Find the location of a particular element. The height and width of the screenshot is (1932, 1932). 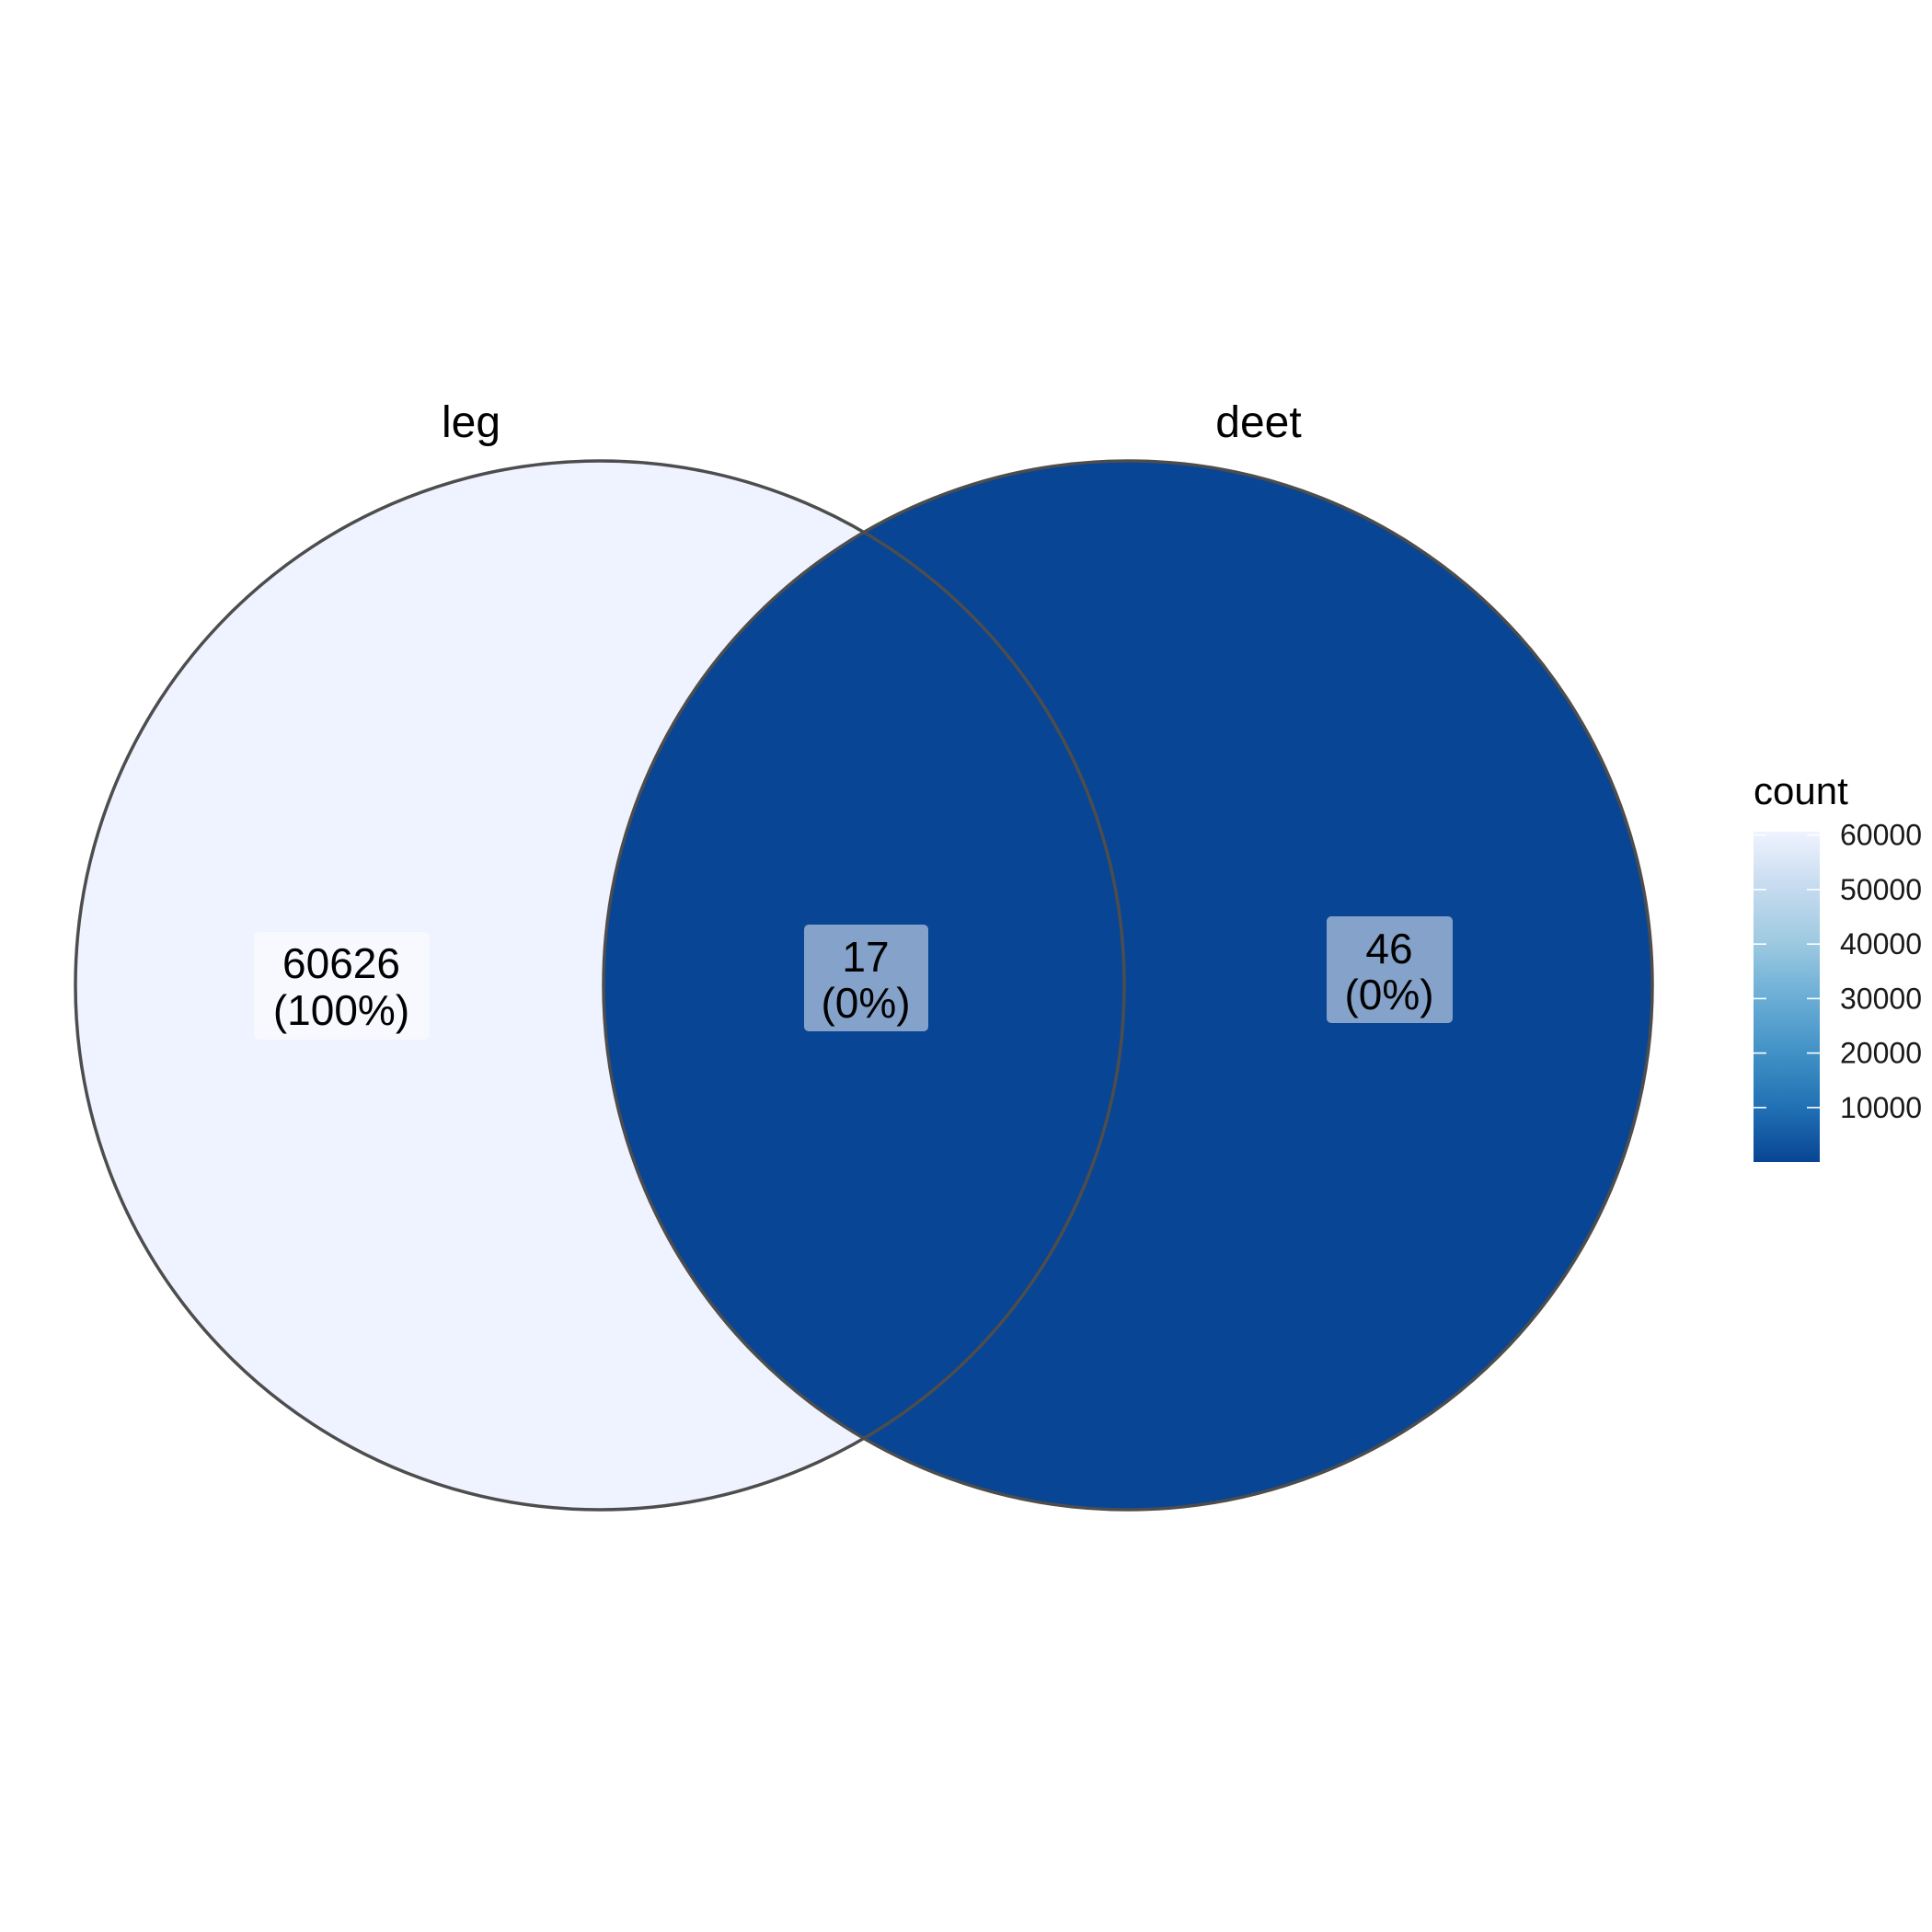

region-count: 17 is located at coordinates (865, 957).